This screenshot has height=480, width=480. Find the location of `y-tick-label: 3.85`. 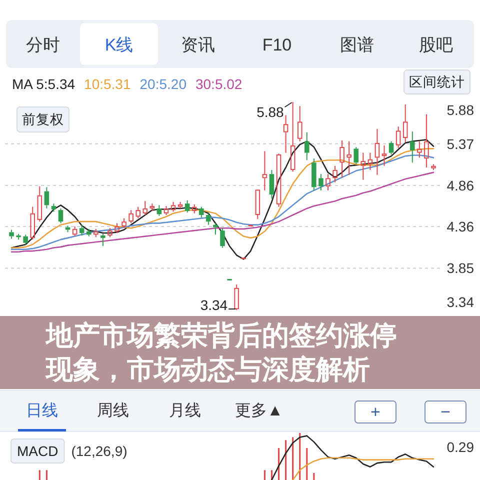

y-tick-label: 3.85 is located at coordinates (460, 268).